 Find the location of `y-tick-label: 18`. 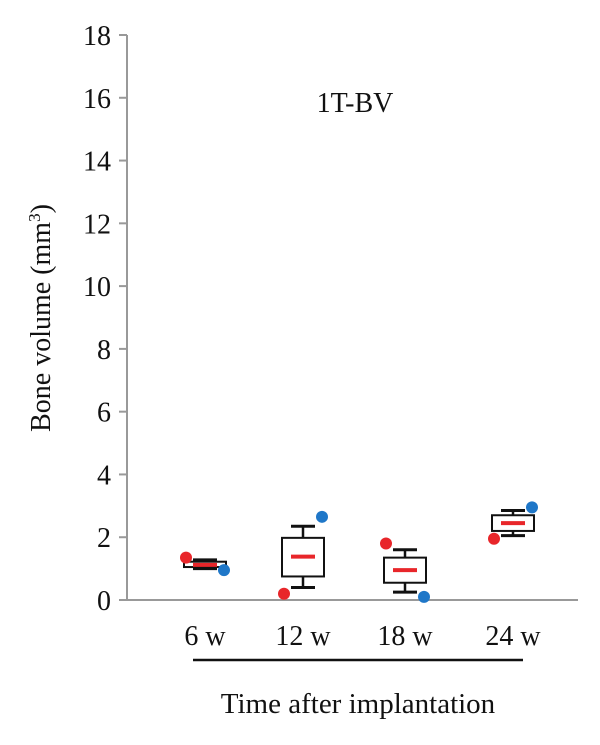

y-tick-label: 18 is located at coordinates (97, 36).